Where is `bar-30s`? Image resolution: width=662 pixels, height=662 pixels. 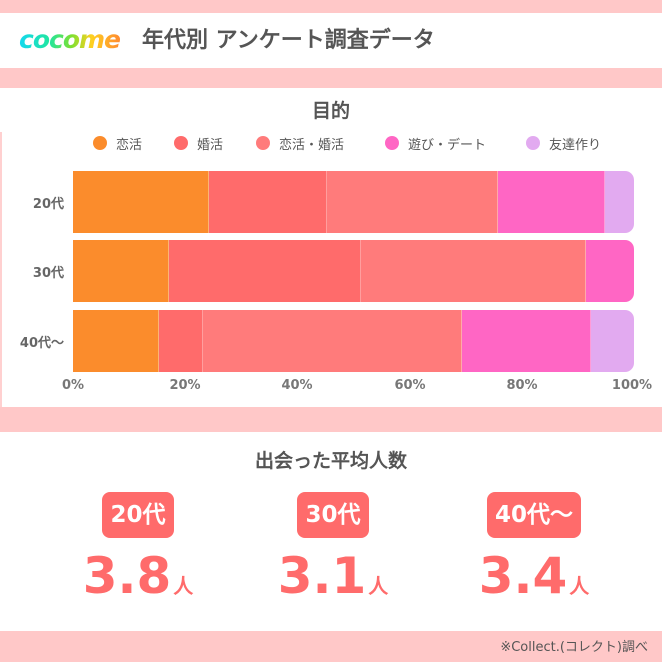
bar-30s is located at coordinates (353, 271).